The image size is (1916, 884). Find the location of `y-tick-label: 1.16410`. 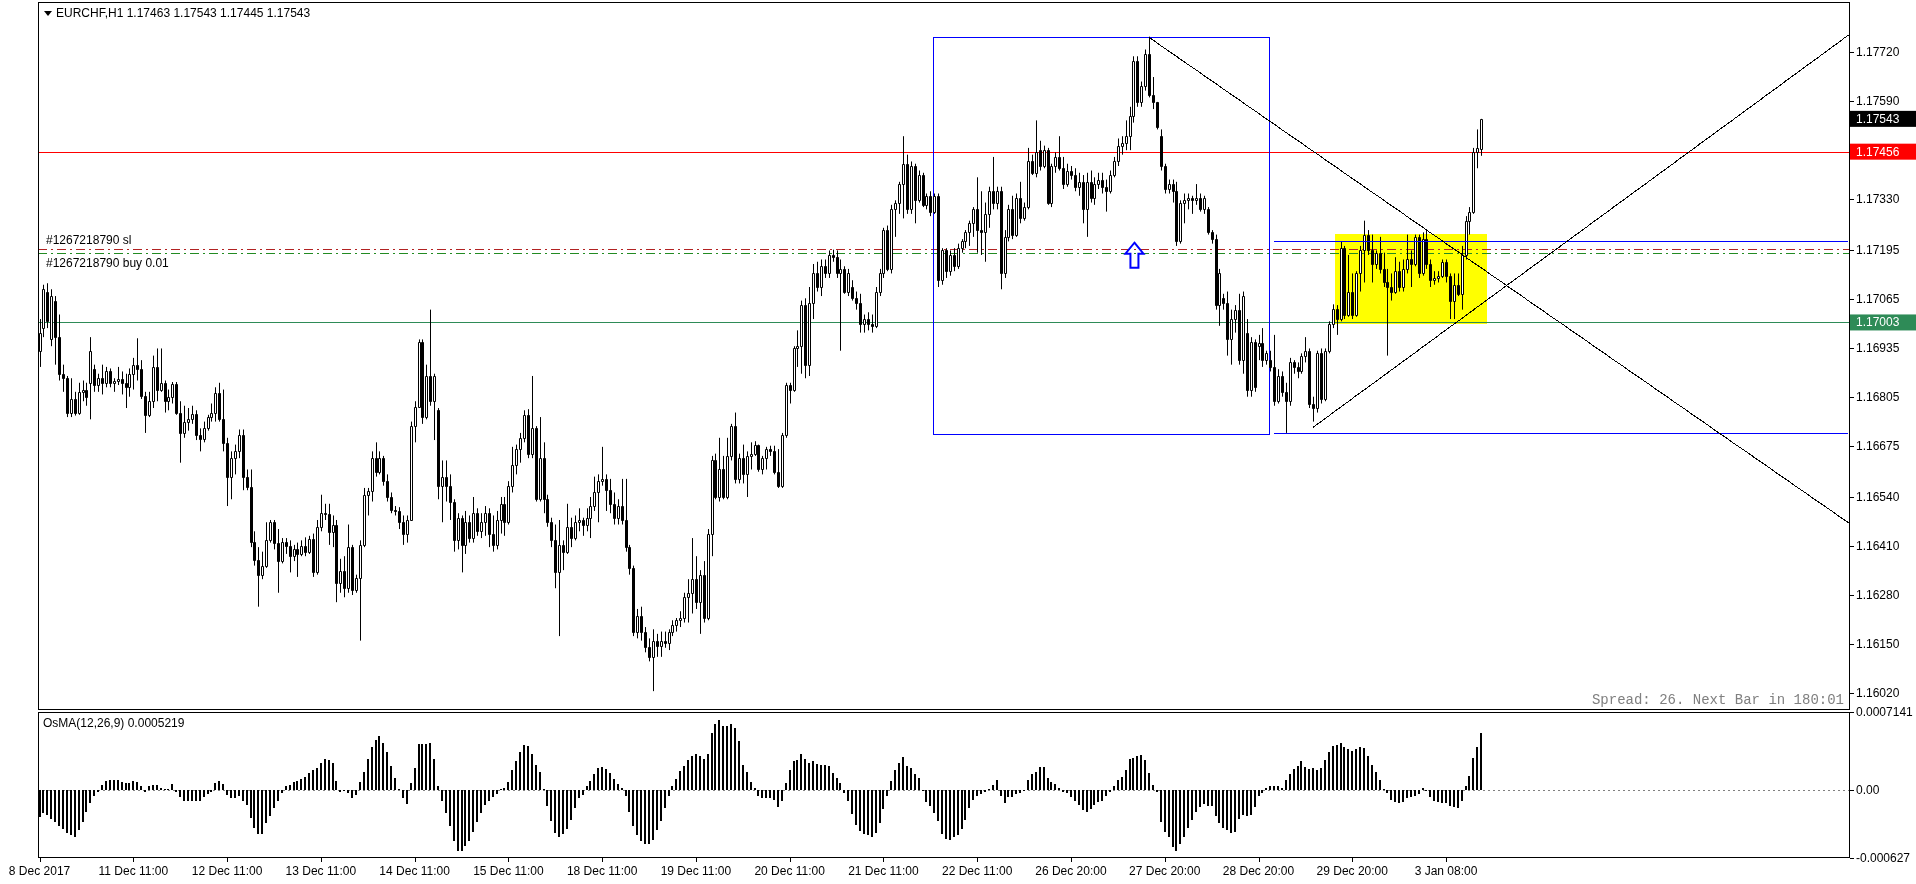

y-tick-label: 1.16410 is located at coordinates (1878, 546).